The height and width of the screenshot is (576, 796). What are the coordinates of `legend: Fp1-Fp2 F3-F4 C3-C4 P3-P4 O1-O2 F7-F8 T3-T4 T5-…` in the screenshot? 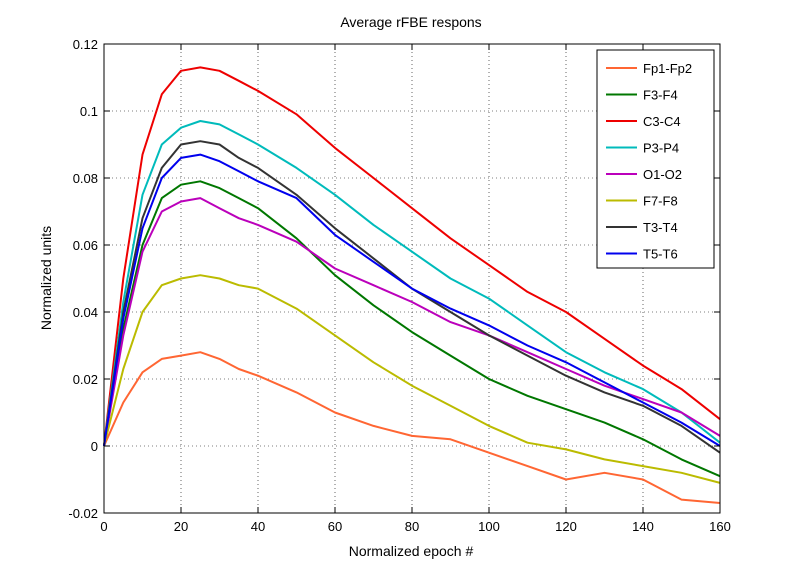 It's located at (655, 159).